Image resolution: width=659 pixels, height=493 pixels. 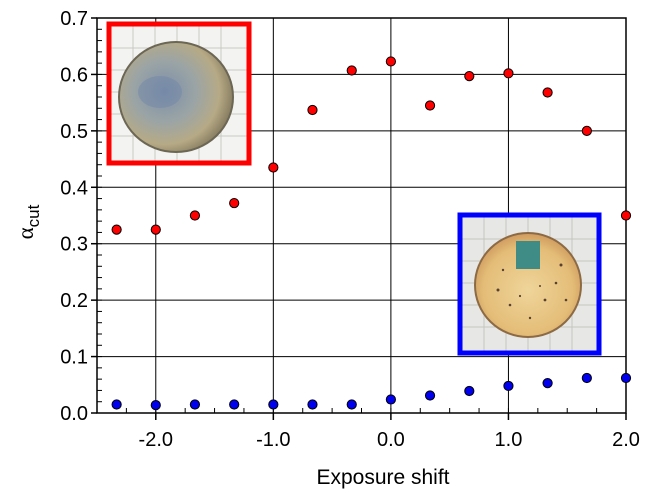 What do you see at coordinates (74, 75) in the screenshot?
I see `y-tick-label: 0.6` at bounding box center [74, 75].